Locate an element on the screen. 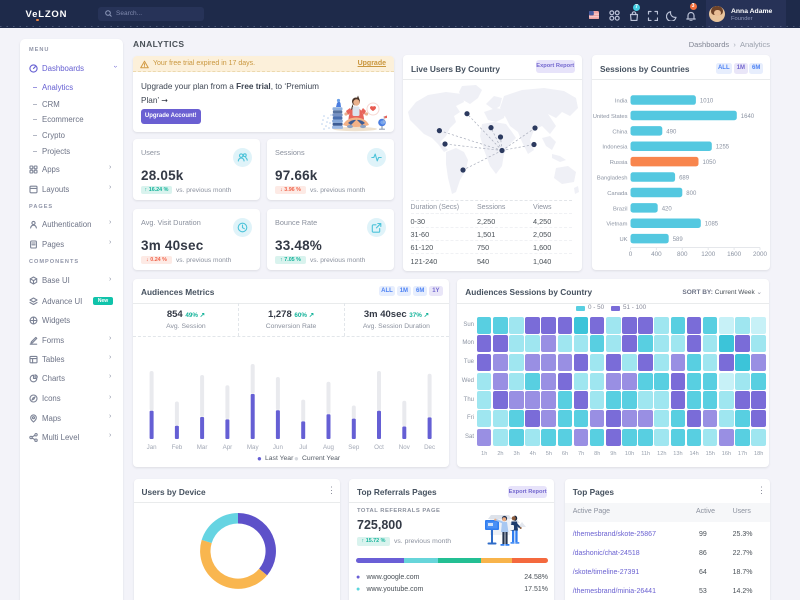 This screenshot has width=800, height=600. svg-text: Russia is located at coordinates (619, 163).